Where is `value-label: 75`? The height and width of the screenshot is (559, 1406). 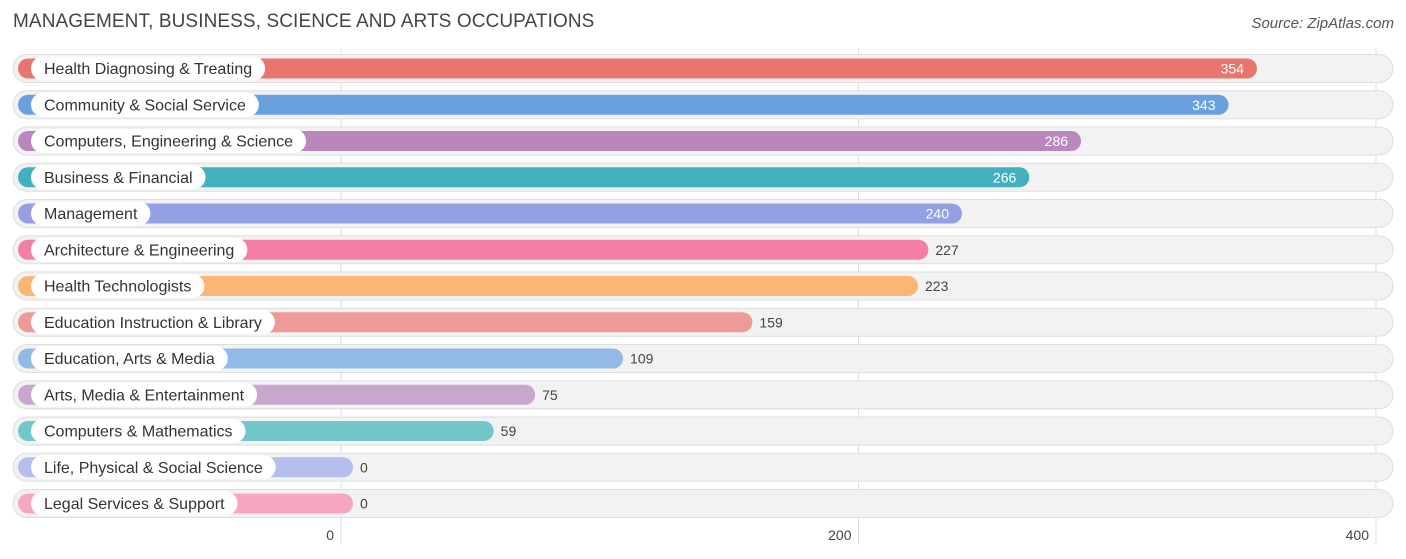
value-label: 75 is located at coordinates (550, 395).